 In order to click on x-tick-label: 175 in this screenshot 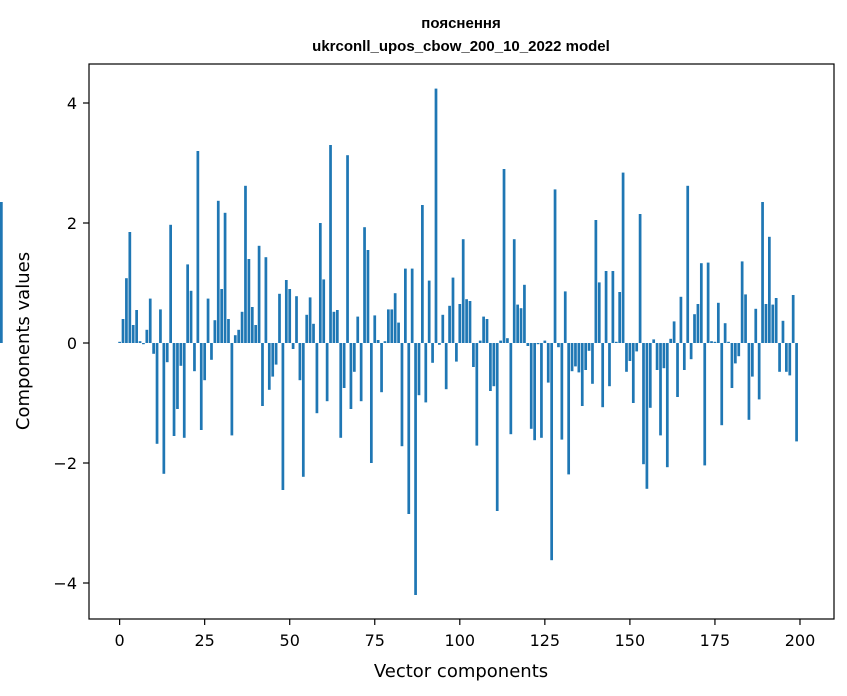, I will do `click(715, 640)`.